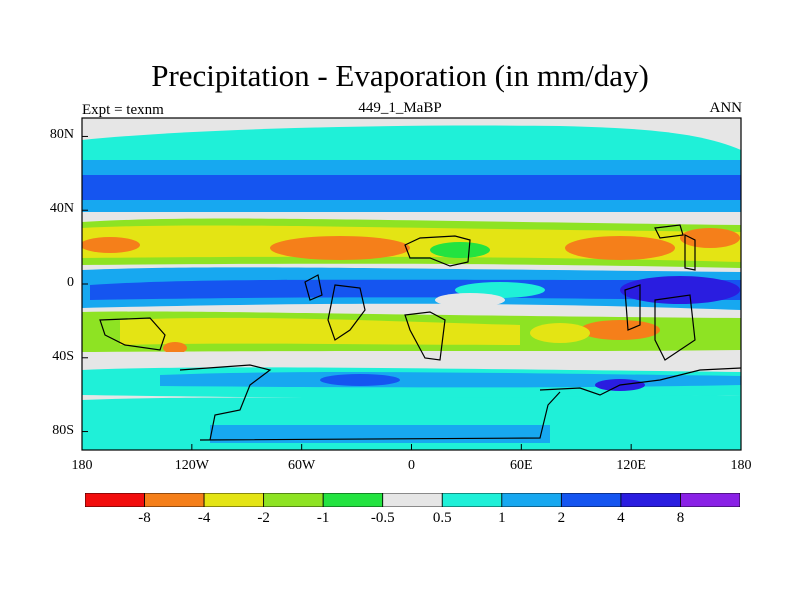 Image resolution: width=800 pixels, height=600 pixels. I want to click on x-tick-label: 120E, so click(631, 465).